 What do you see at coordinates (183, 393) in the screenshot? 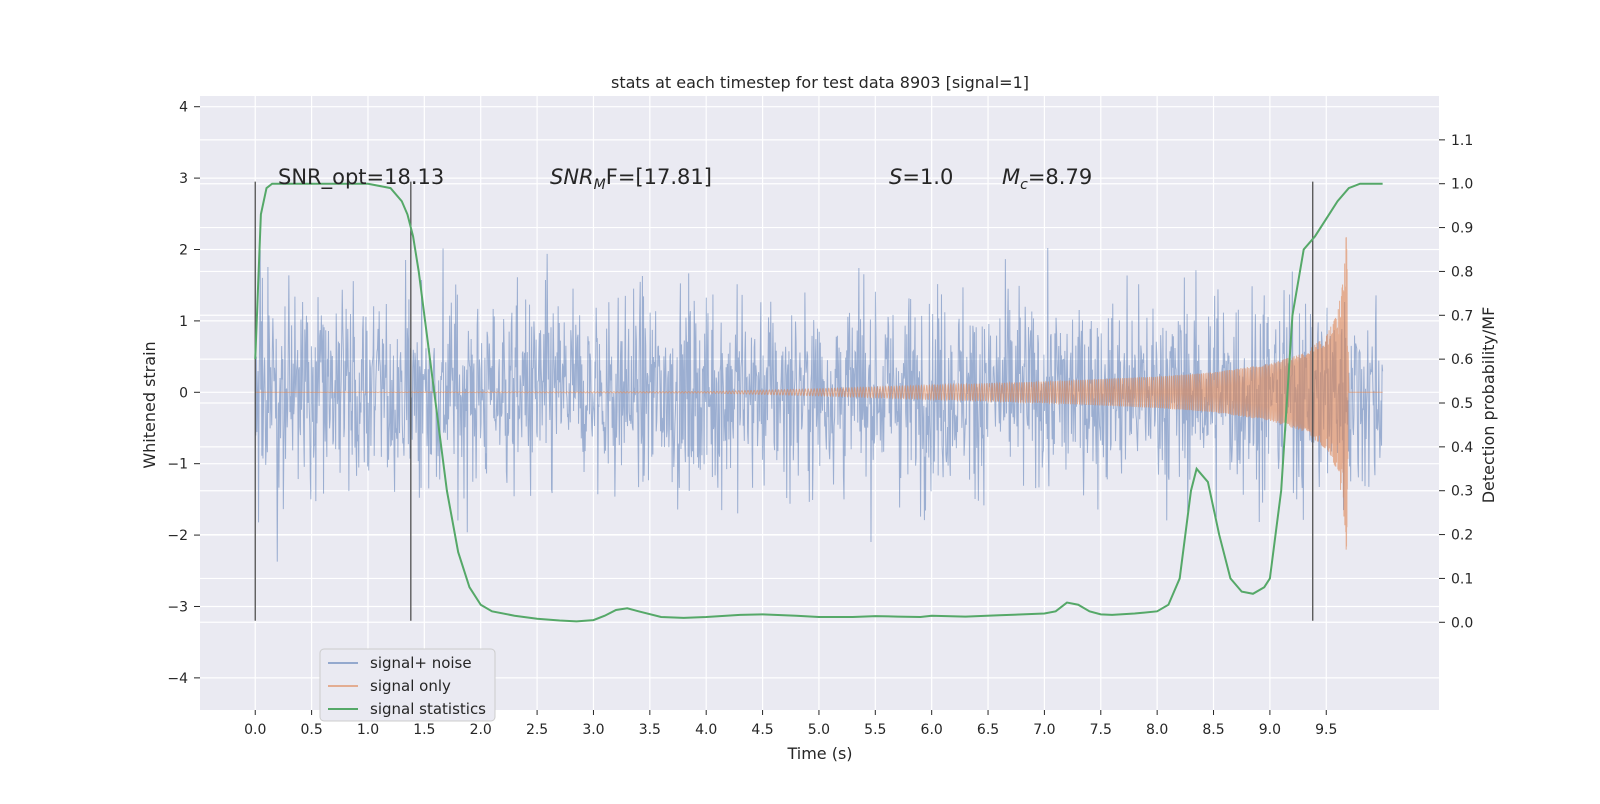
I see `y-left-tick-label: 0` at bounding box center [183, 393].